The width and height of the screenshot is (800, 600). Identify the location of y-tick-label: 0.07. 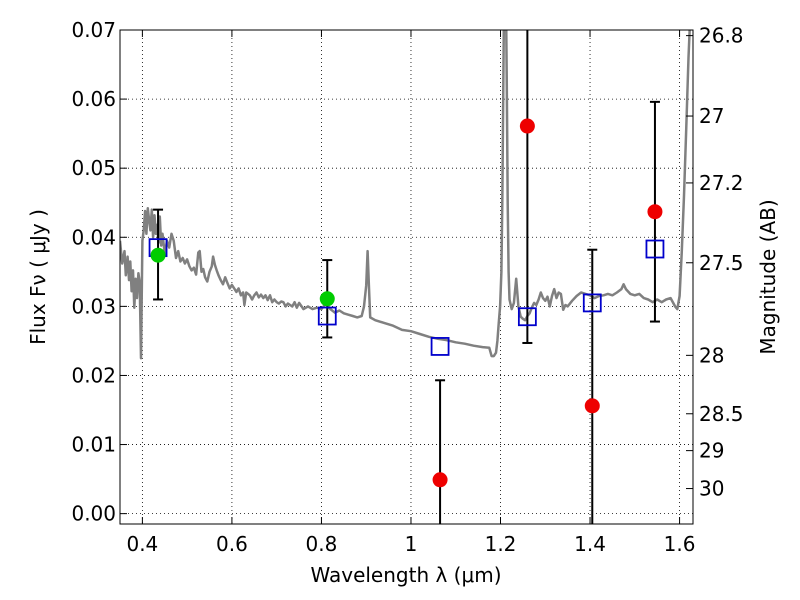
(93, 30).